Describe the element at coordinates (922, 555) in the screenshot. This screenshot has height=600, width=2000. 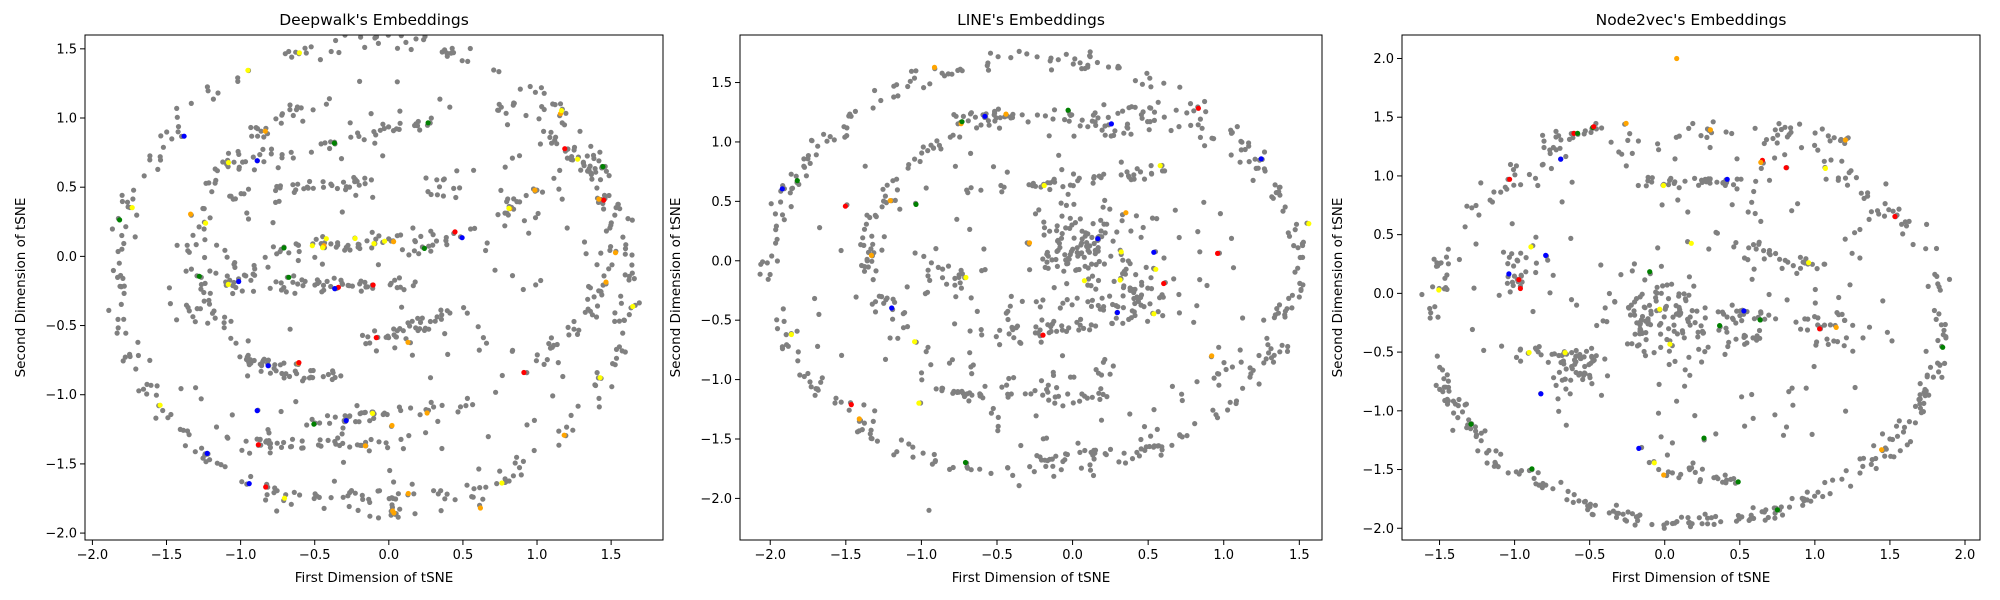
I see `x-tick-label: −1.0` at that location.